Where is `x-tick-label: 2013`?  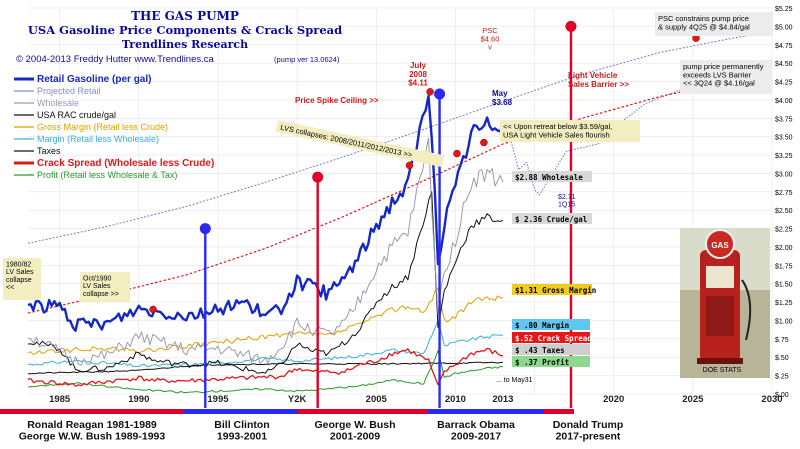 x-tick-label: 2013 is located at coordinates (502, 399).